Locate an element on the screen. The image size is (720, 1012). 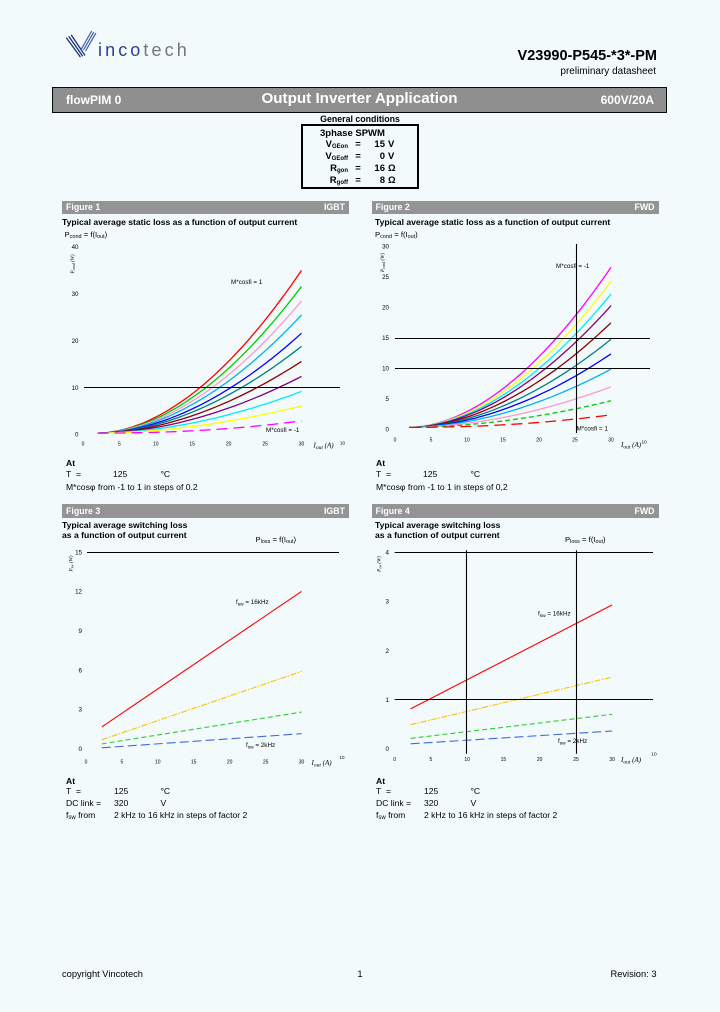
svg-text: 1 is located at coordinates (388, 700).